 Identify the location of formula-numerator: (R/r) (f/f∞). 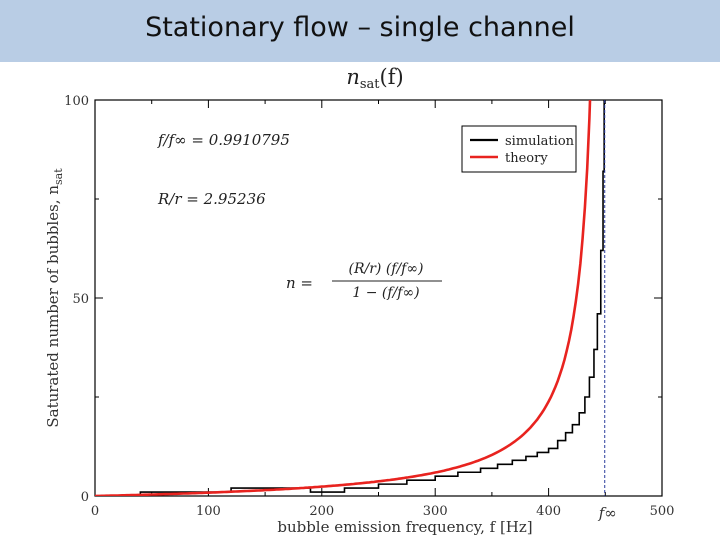
(386, 269).